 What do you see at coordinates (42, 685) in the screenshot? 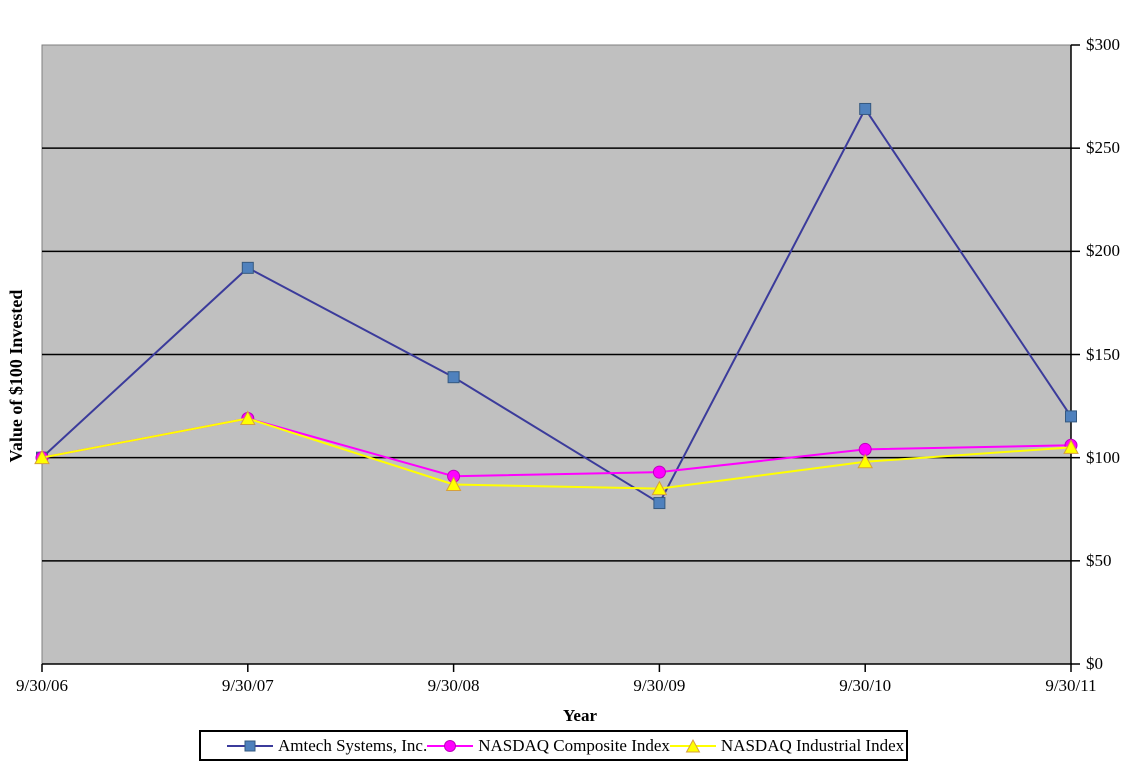
I see `x-tick-label: 9/30/06` at bounding box center [42, 685].